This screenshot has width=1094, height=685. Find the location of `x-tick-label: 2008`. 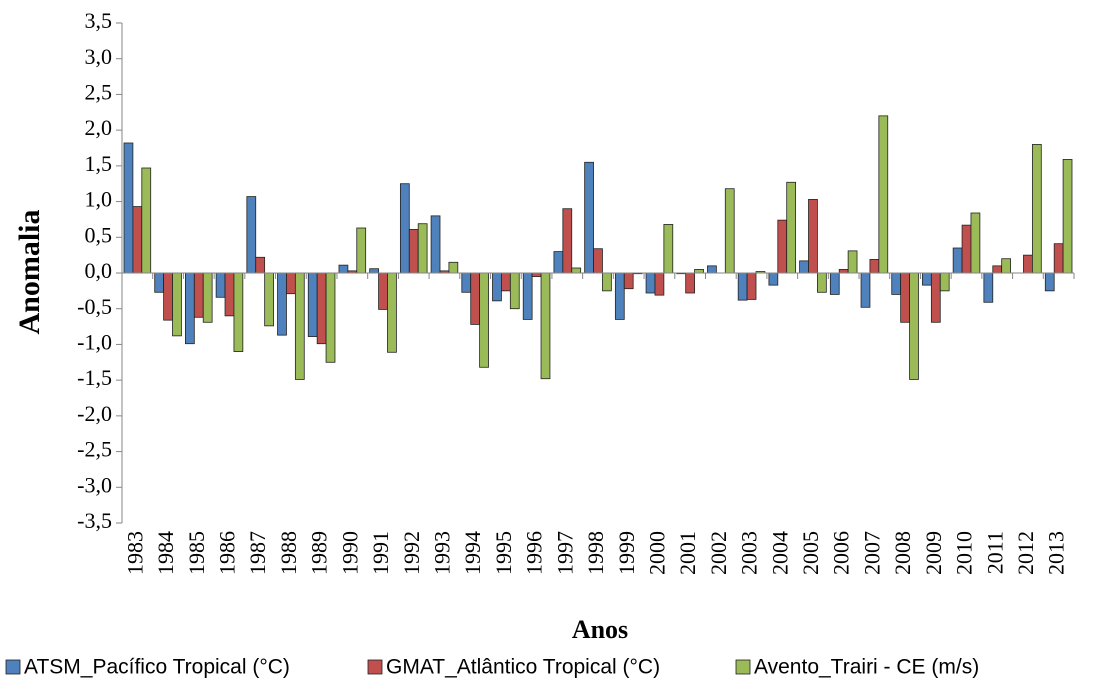

x-tick-label: 2008 is located at coordinates (902, 553).